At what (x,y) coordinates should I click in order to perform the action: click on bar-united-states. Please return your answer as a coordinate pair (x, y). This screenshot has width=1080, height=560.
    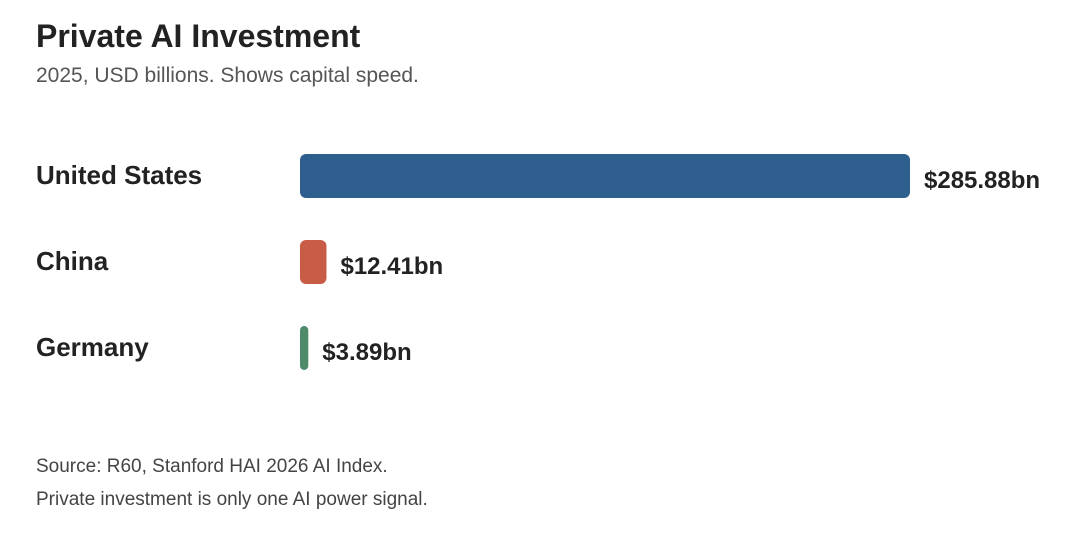
    Looking at the image, I should click on (605, 176).